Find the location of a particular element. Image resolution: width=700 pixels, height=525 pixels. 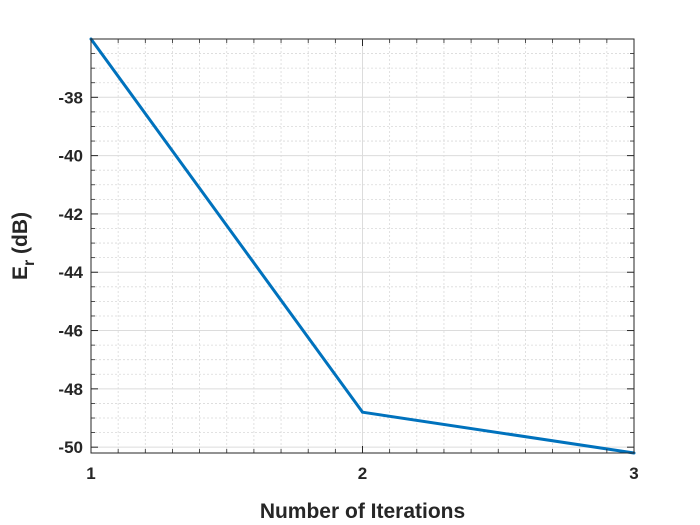

y-tick-labels: -50 -48 -46 -44 -42 -40 -38 is located at coordinates (70, 272).